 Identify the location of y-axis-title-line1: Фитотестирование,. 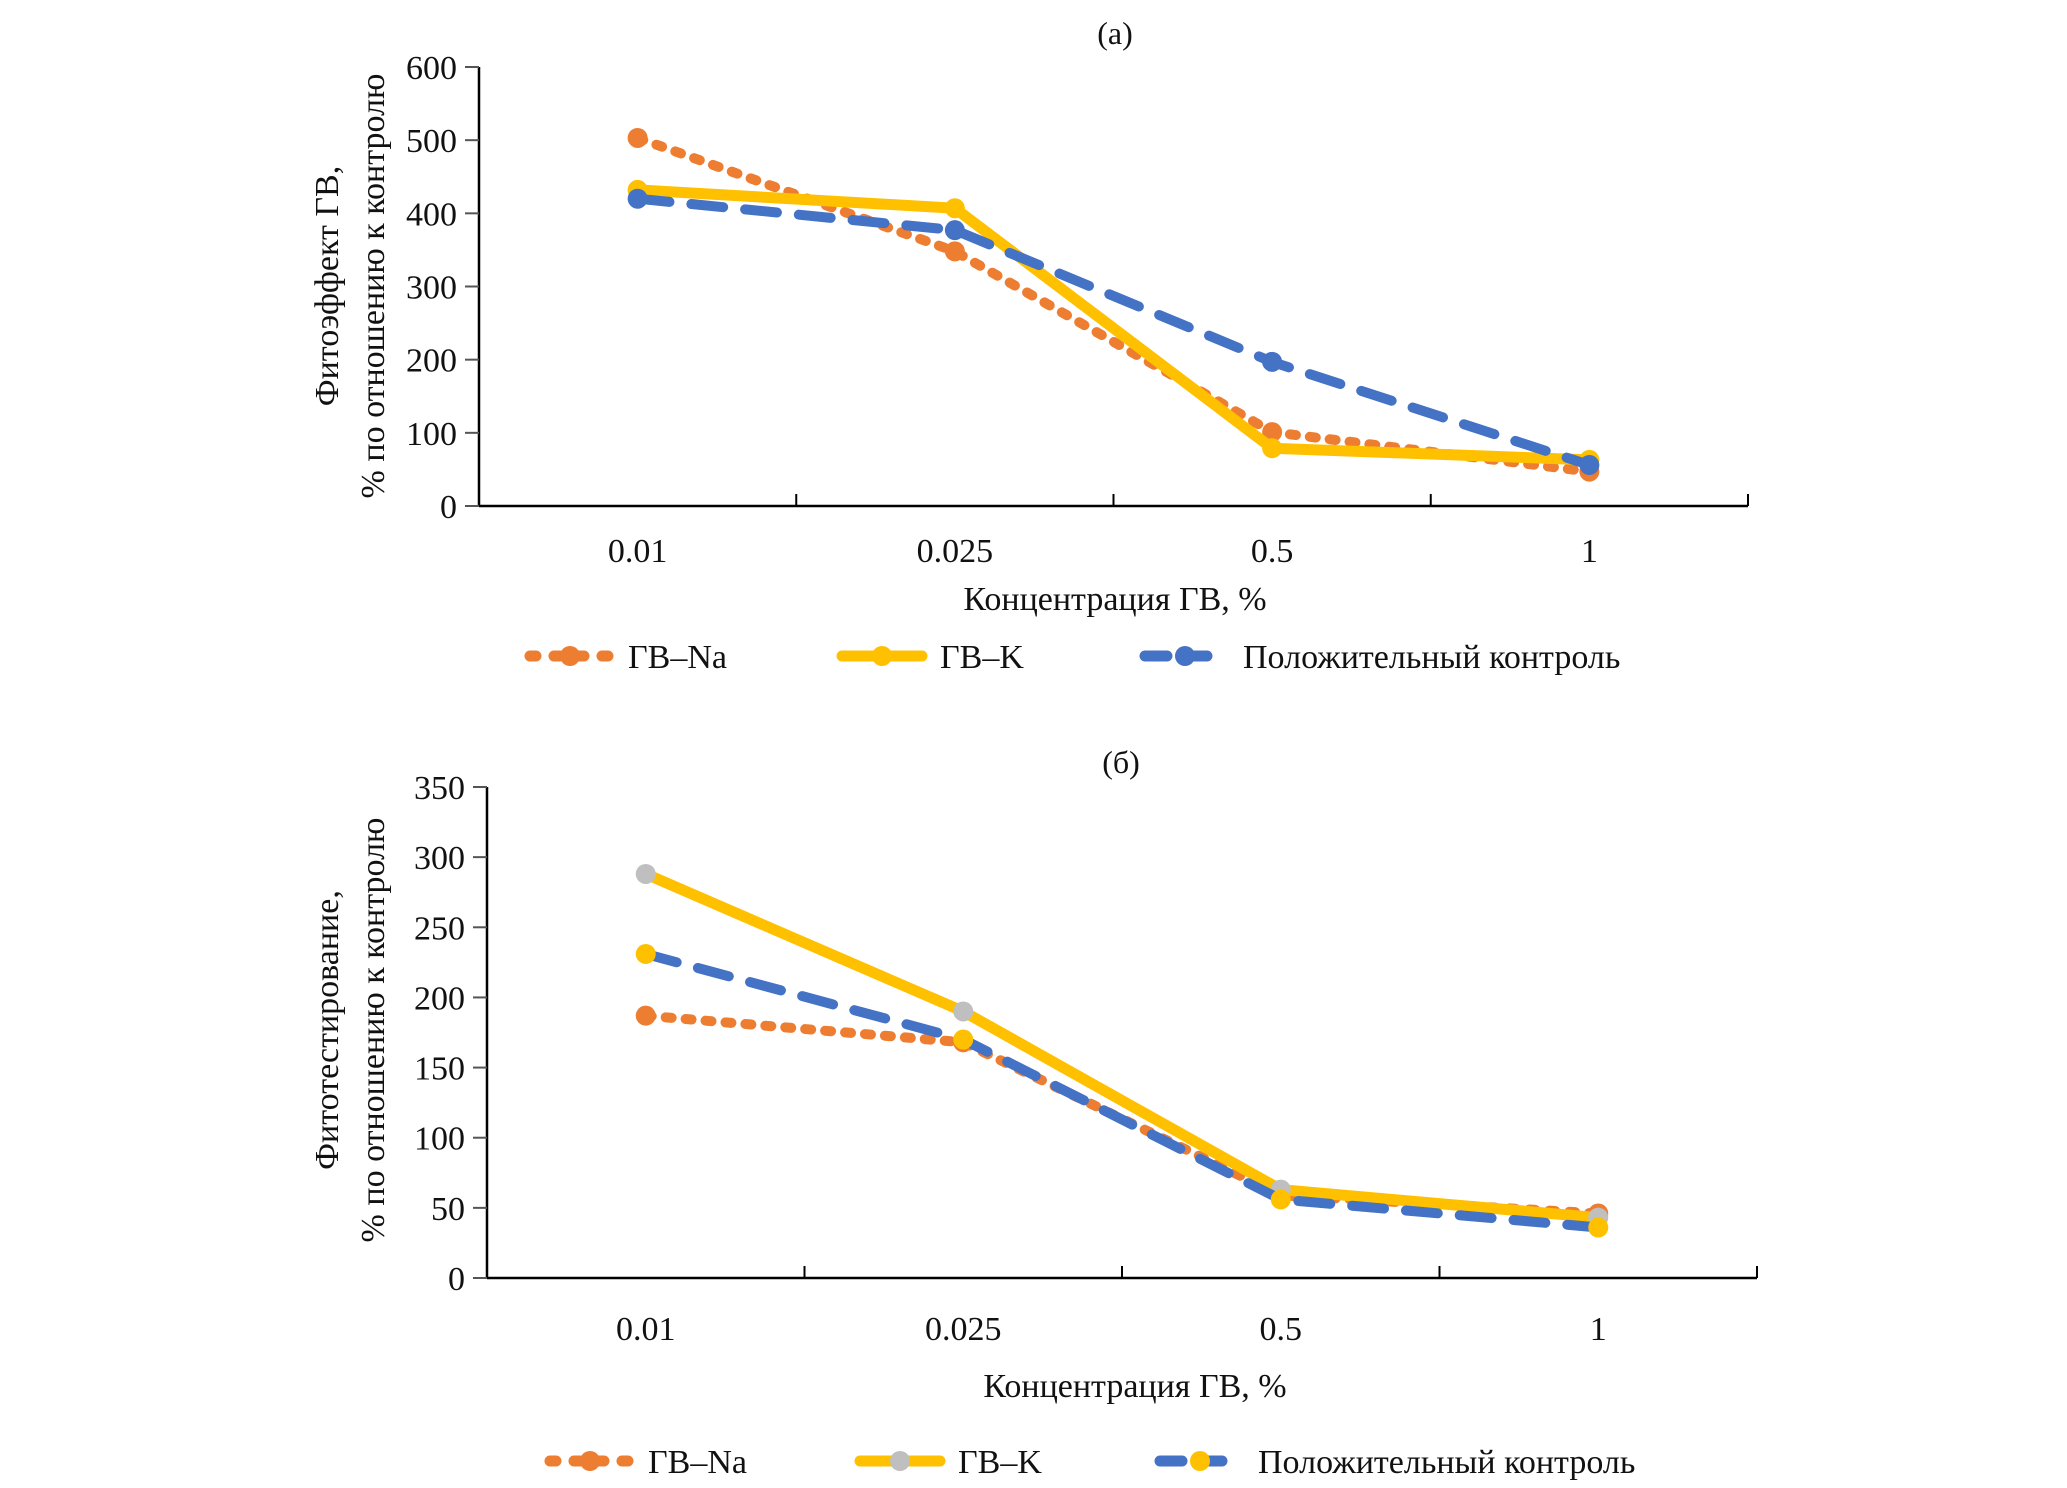
(327, 1030).